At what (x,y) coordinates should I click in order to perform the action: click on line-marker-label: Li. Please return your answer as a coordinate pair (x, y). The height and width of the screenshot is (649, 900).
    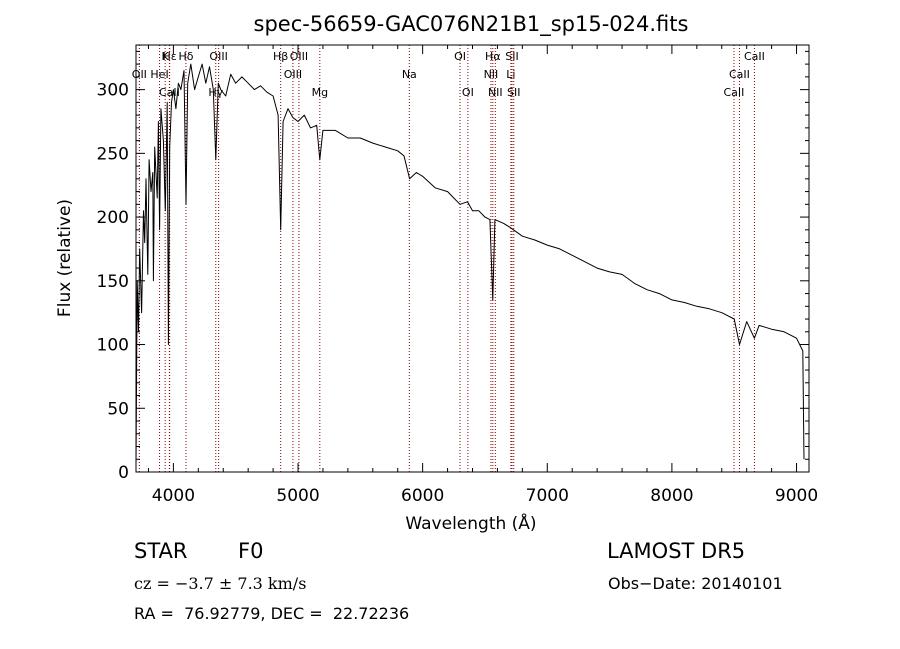
    Looking at the image, I should click on (510, 74).